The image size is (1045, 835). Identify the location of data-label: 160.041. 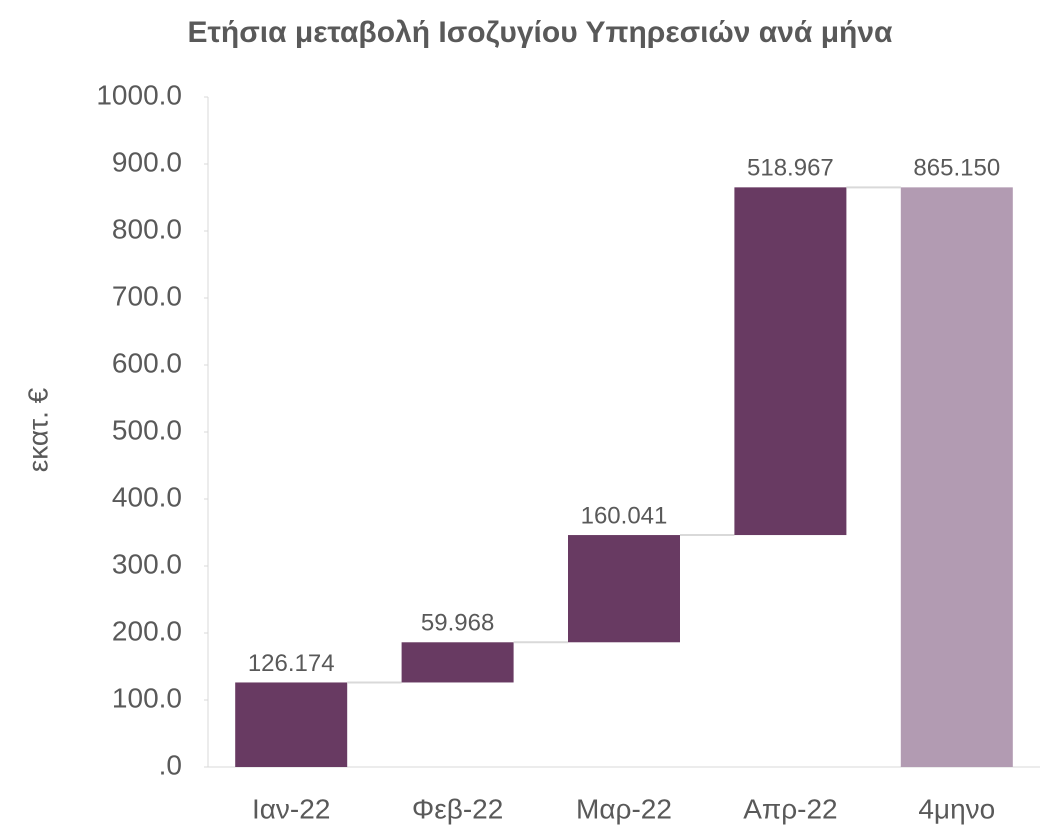
(624, 515).